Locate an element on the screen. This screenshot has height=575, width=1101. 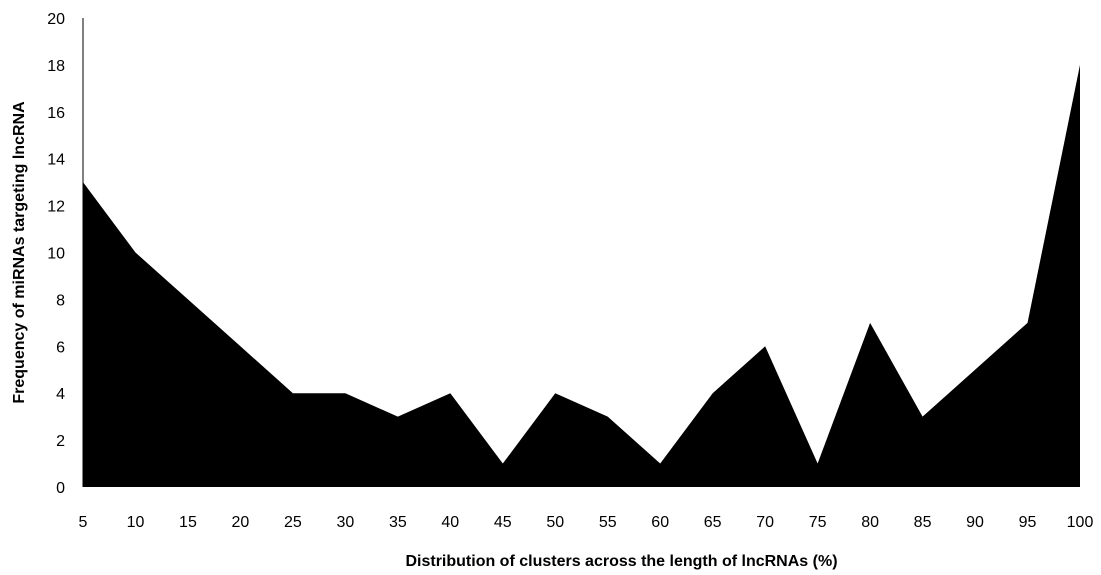
y-tick-label: 0 is located at coordinates (60, 488).